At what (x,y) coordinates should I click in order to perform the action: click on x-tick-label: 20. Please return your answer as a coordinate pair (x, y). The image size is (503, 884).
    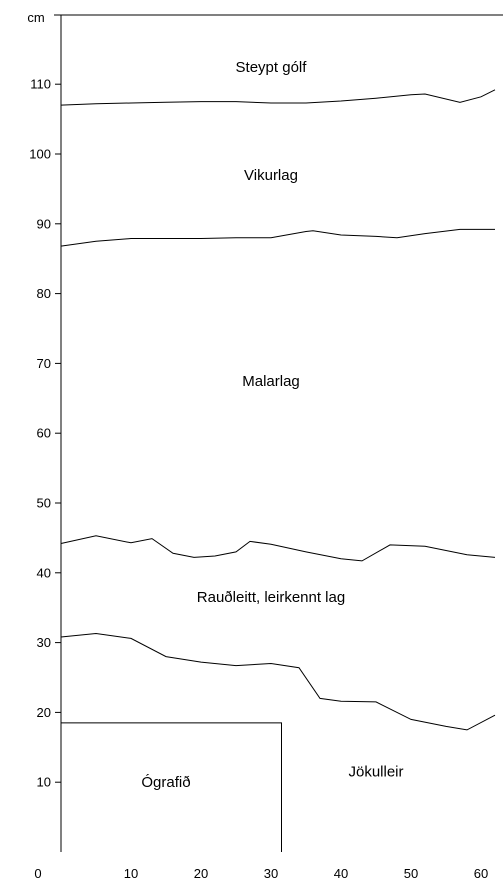
    Looking at the image, I should click on (201, 873).